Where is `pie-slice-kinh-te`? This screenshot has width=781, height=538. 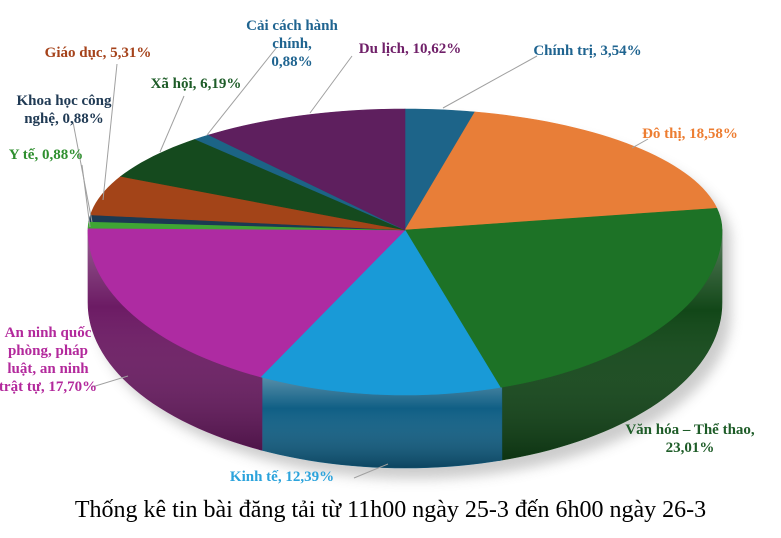
pie-slice-kinh-te is located at coordinates (380, 312).